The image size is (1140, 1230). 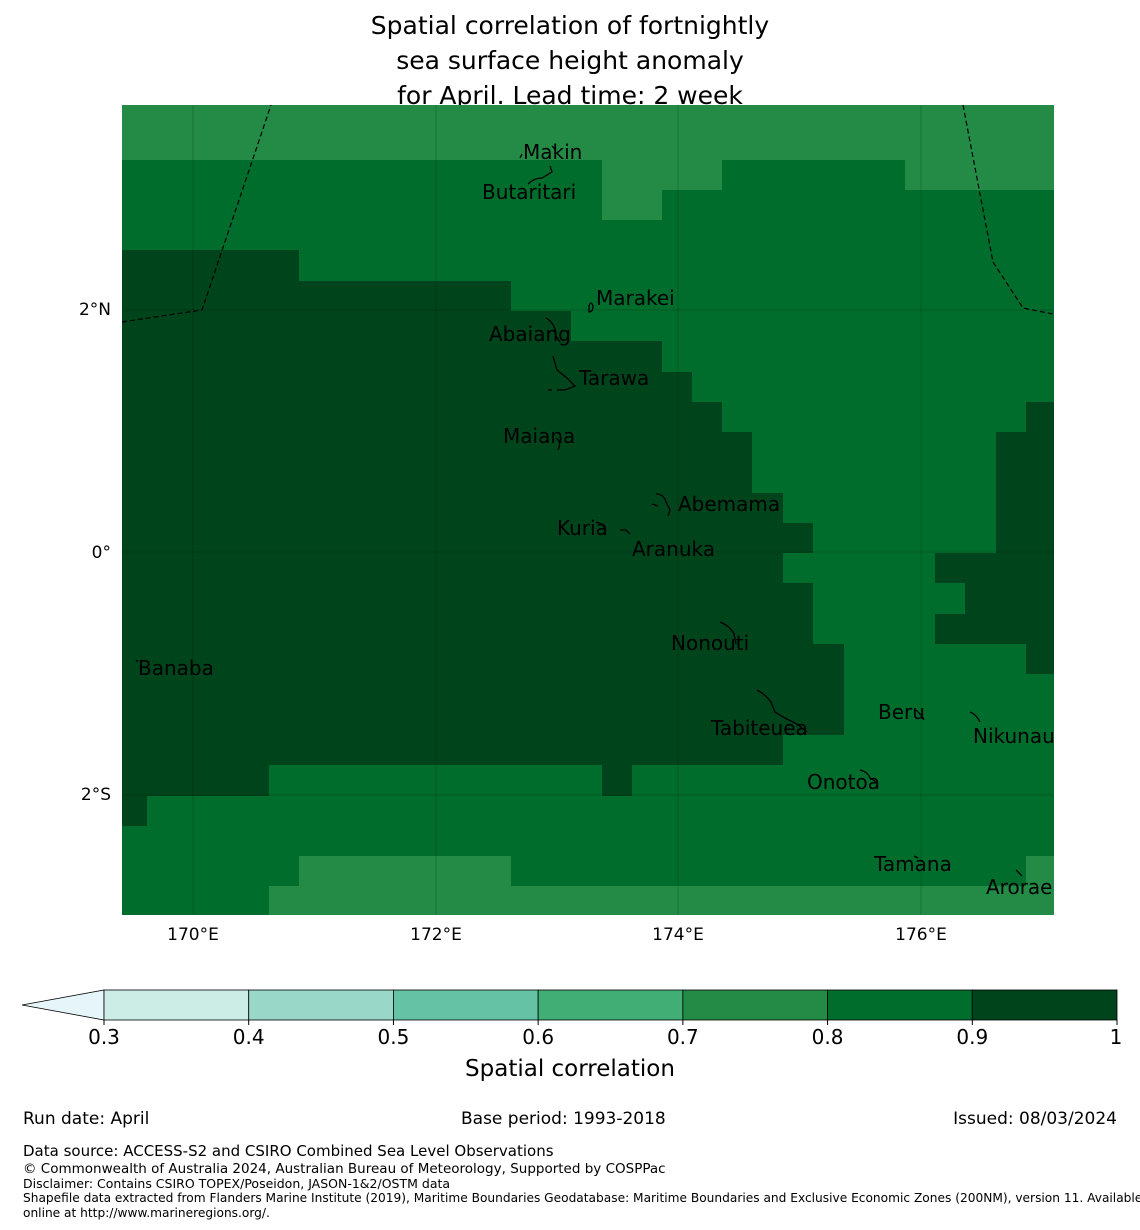 I want to click on run-date: Run date: April, so click(x=86, y=1119).